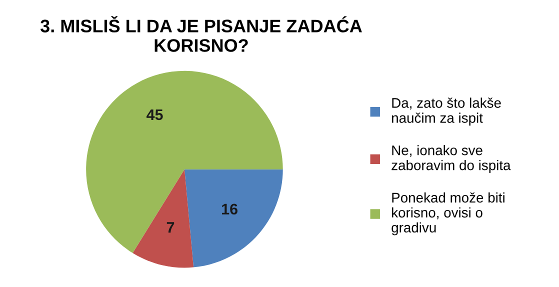  What do you see at coordinates (170, 227) in the screenshot?
I see `data-label: 7` at bounding box center [170, 227].